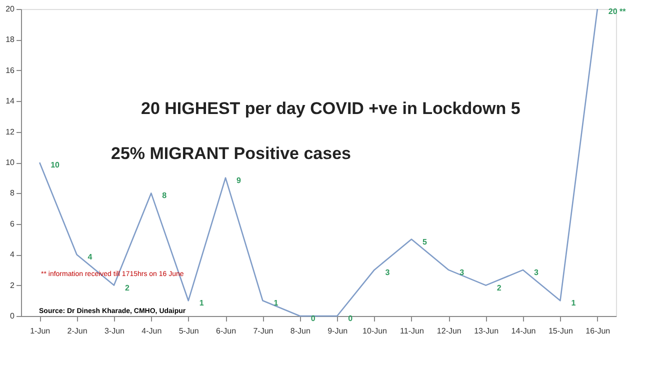 Image resolution: width=669 pixels, height=385 pixels. What do you see at coordinates (13, 316) in the screenshot?
I see `y-tick-label: 0` at bounding box center [13, 316].